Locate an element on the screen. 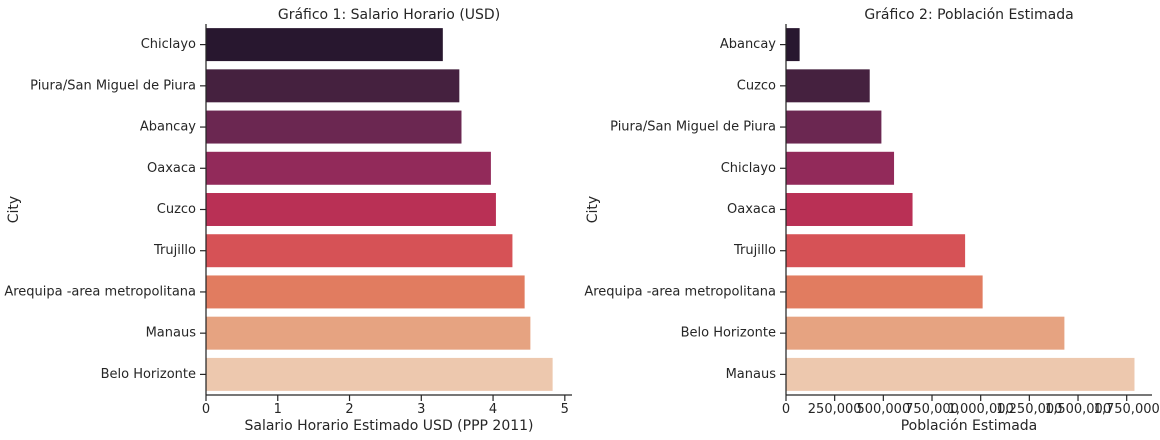 This screenshot has height=440, width=1160. x-tick-label: 2 is located at coordinates (349, 409).